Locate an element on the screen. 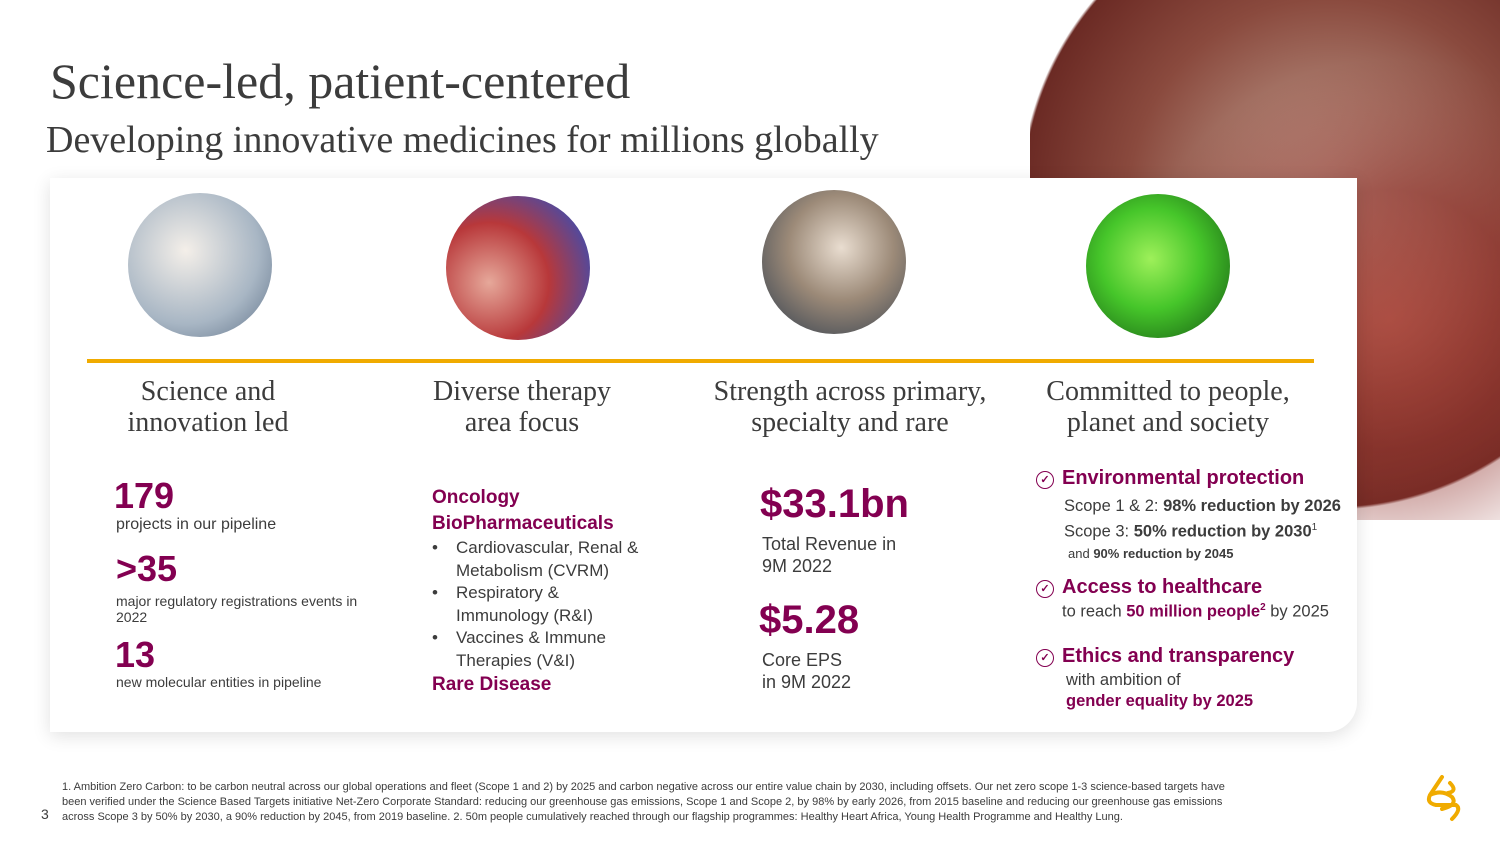 Image resolution: width=1500 pixels, height=844 pixels. research-photo is located at coordinates (518, 268).